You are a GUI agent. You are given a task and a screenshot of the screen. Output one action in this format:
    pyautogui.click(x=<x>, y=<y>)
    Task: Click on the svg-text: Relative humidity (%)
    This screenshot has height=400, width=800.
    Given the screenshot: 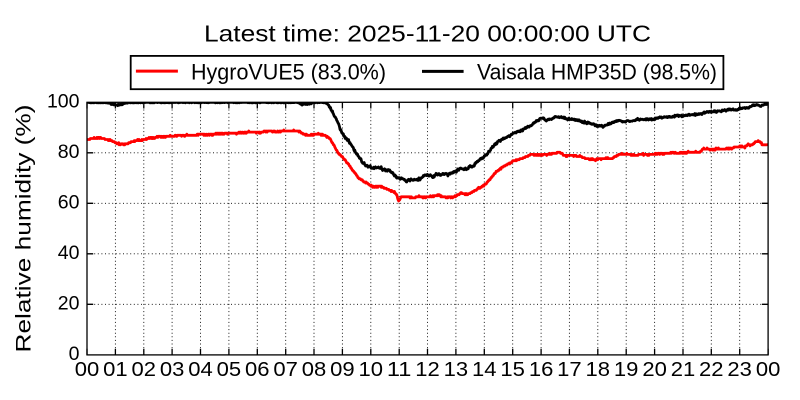 What is the action you would take?
    pyautogui.click(x=24, y=229)
    